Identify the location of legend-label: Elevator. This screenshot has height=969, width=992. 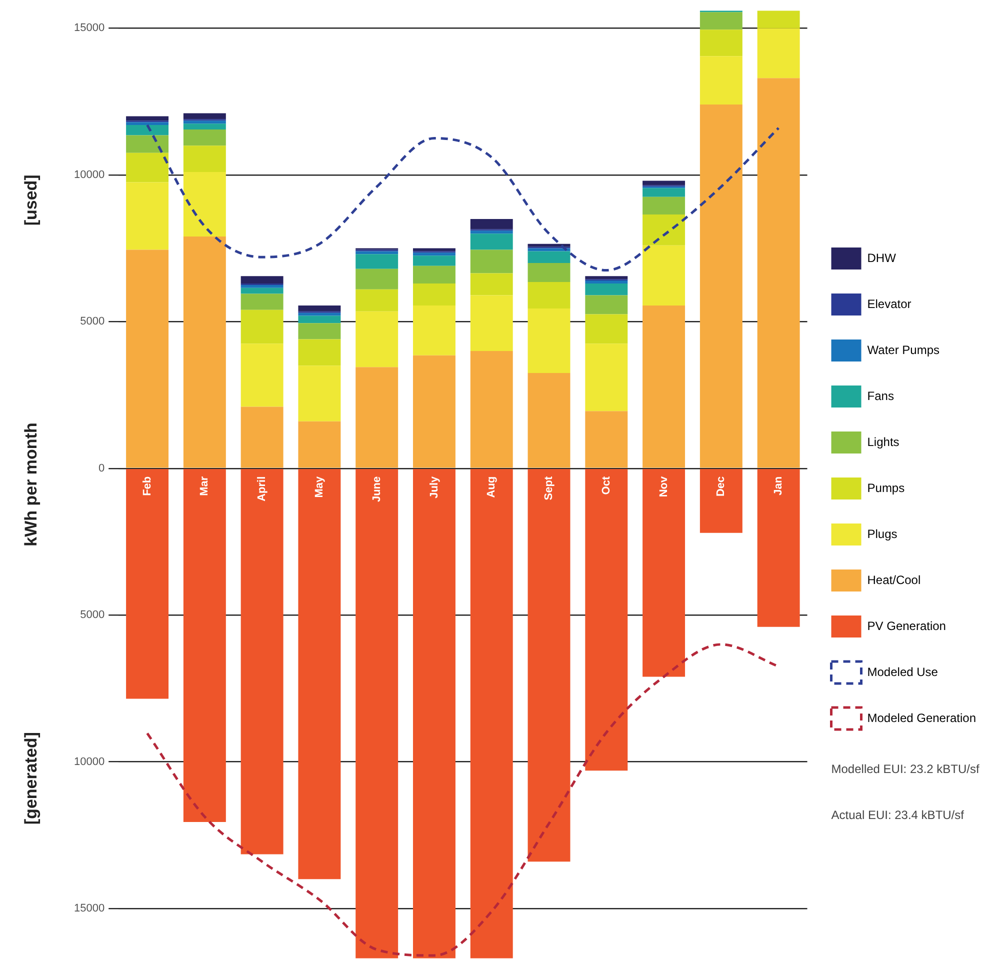
(889, 303).